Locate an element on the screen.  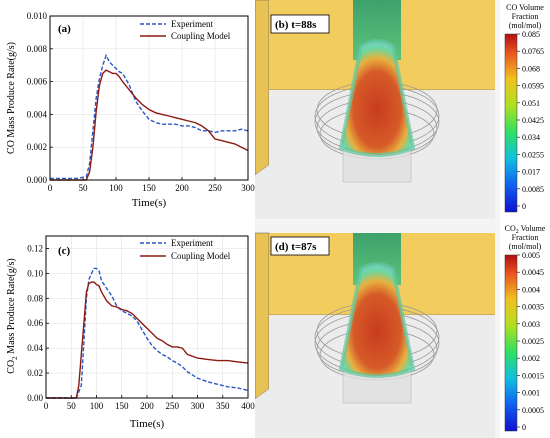
colorbar-d is located at coordinates (511, 343).